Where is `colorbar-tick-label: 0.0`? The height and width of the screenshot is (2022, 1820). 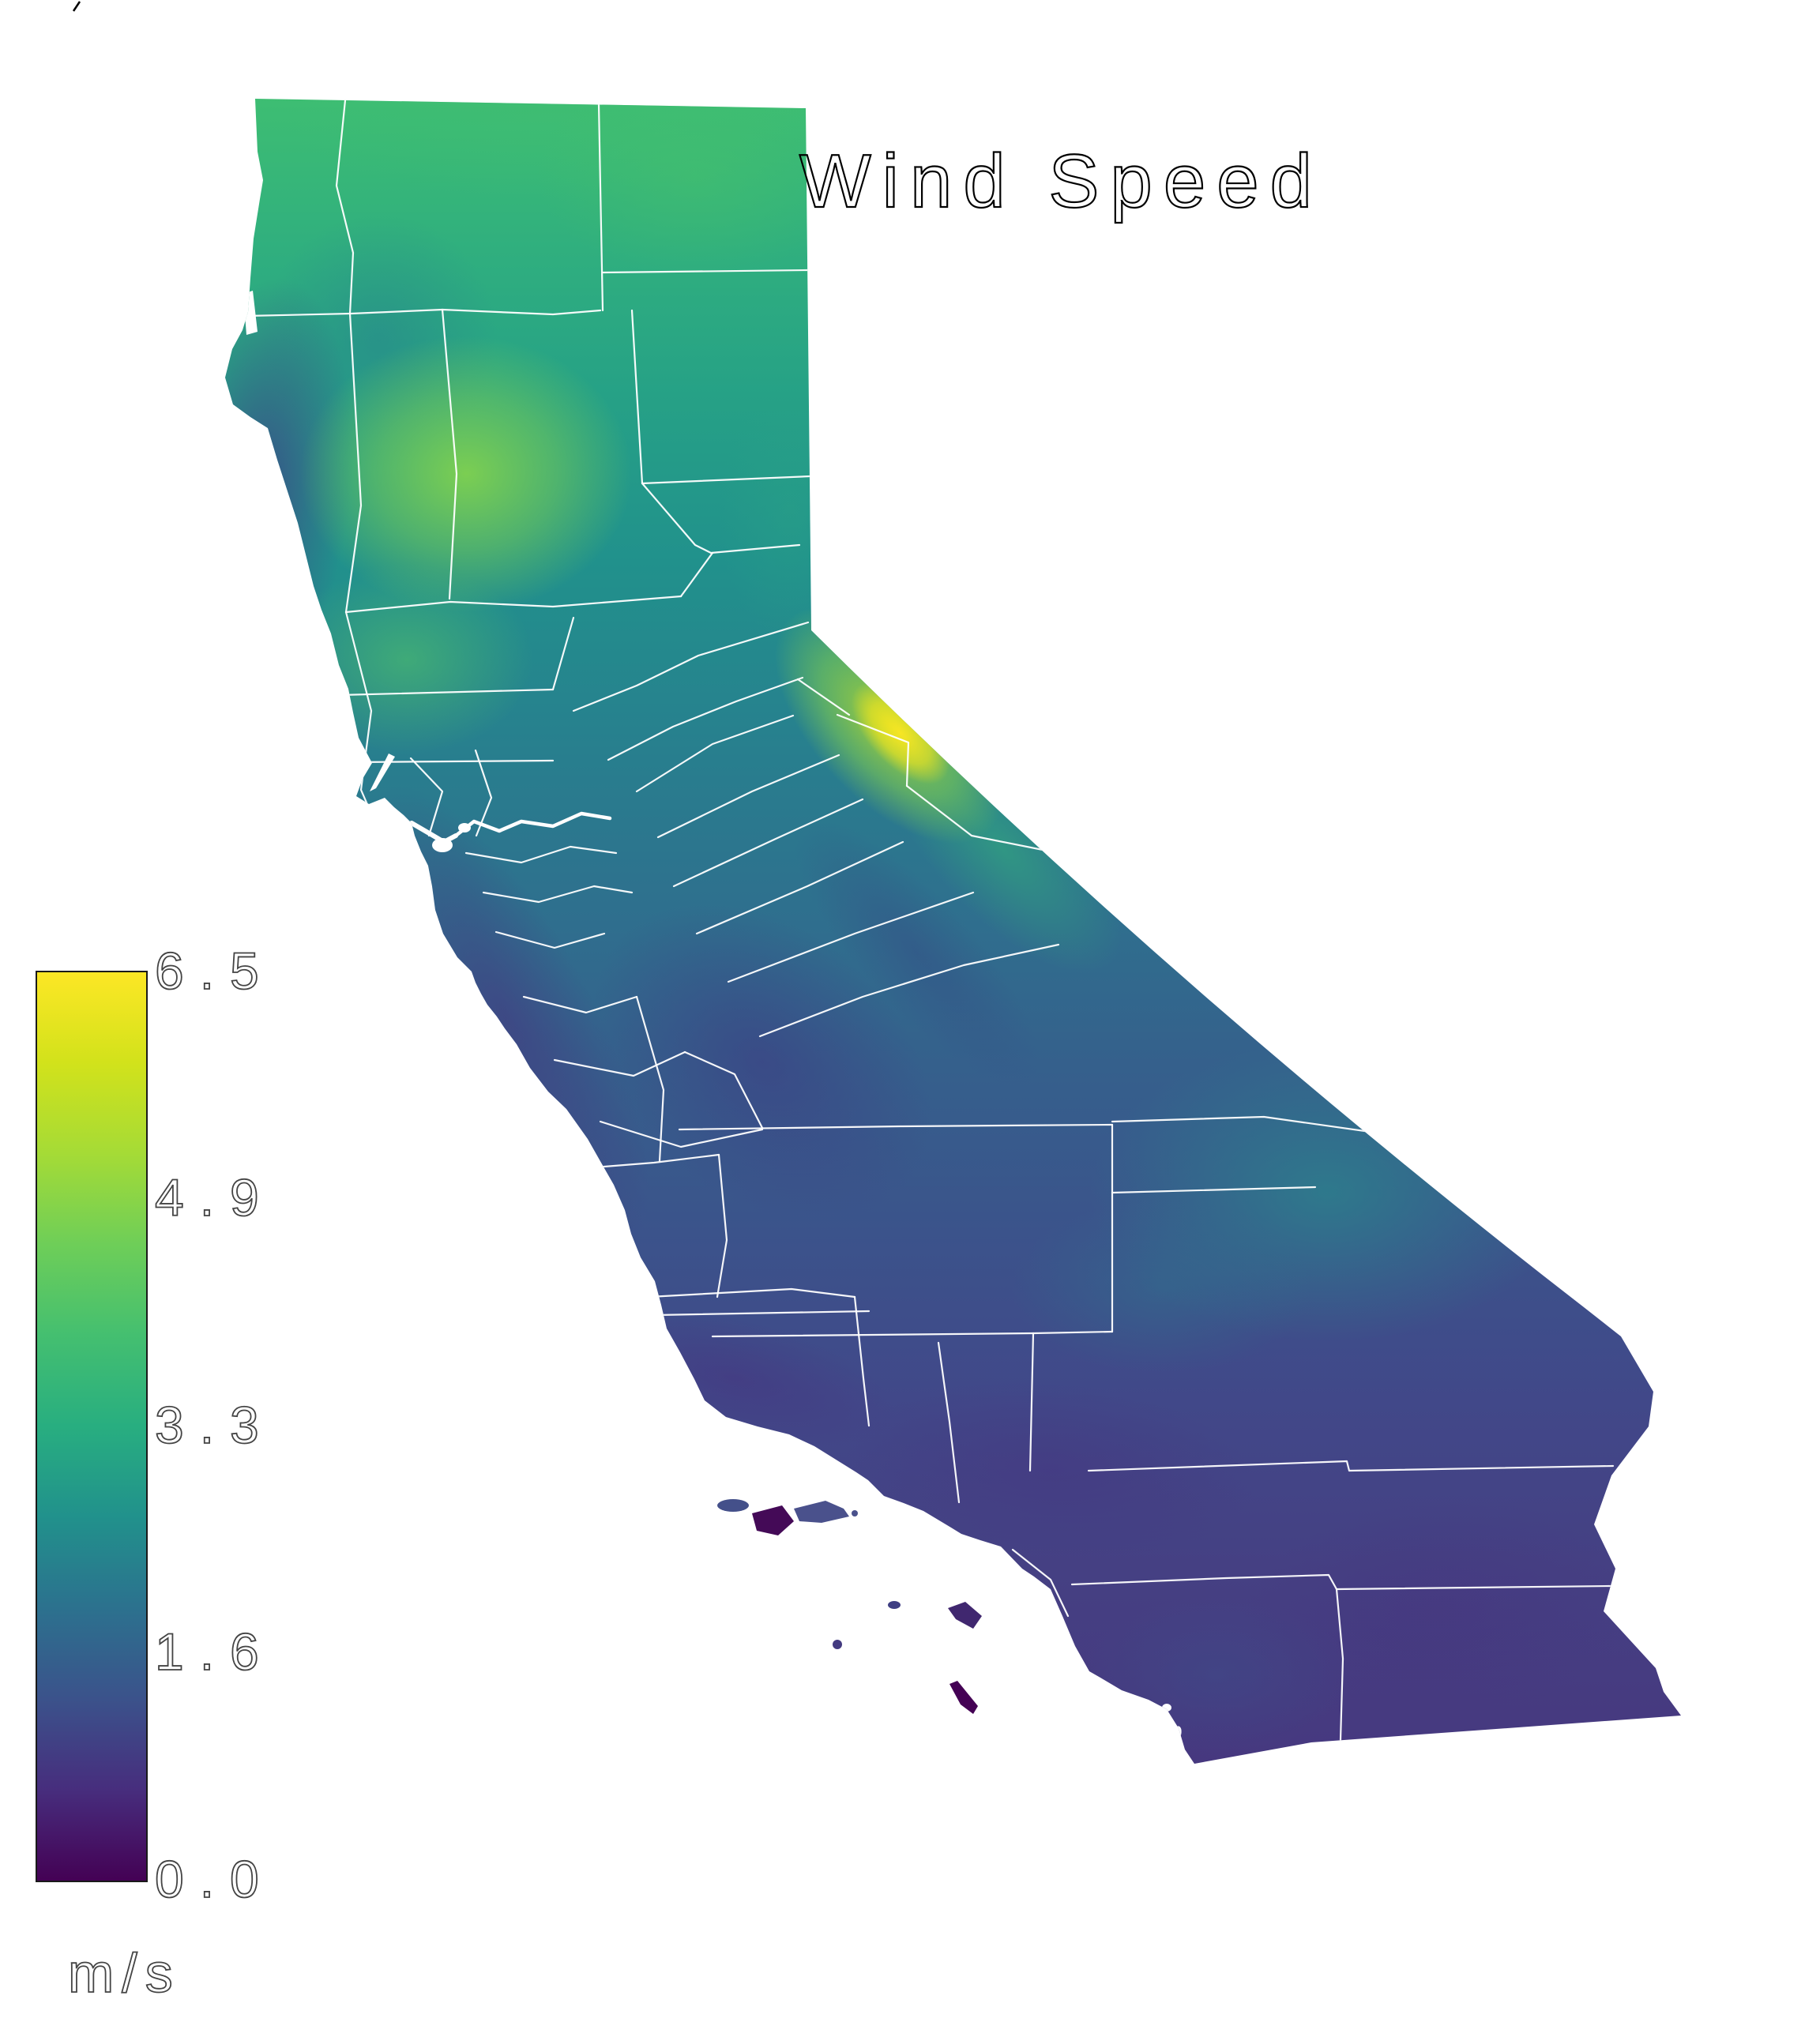 colorbar-tick-label: 0.0 is located at coordinates (215, 1879).